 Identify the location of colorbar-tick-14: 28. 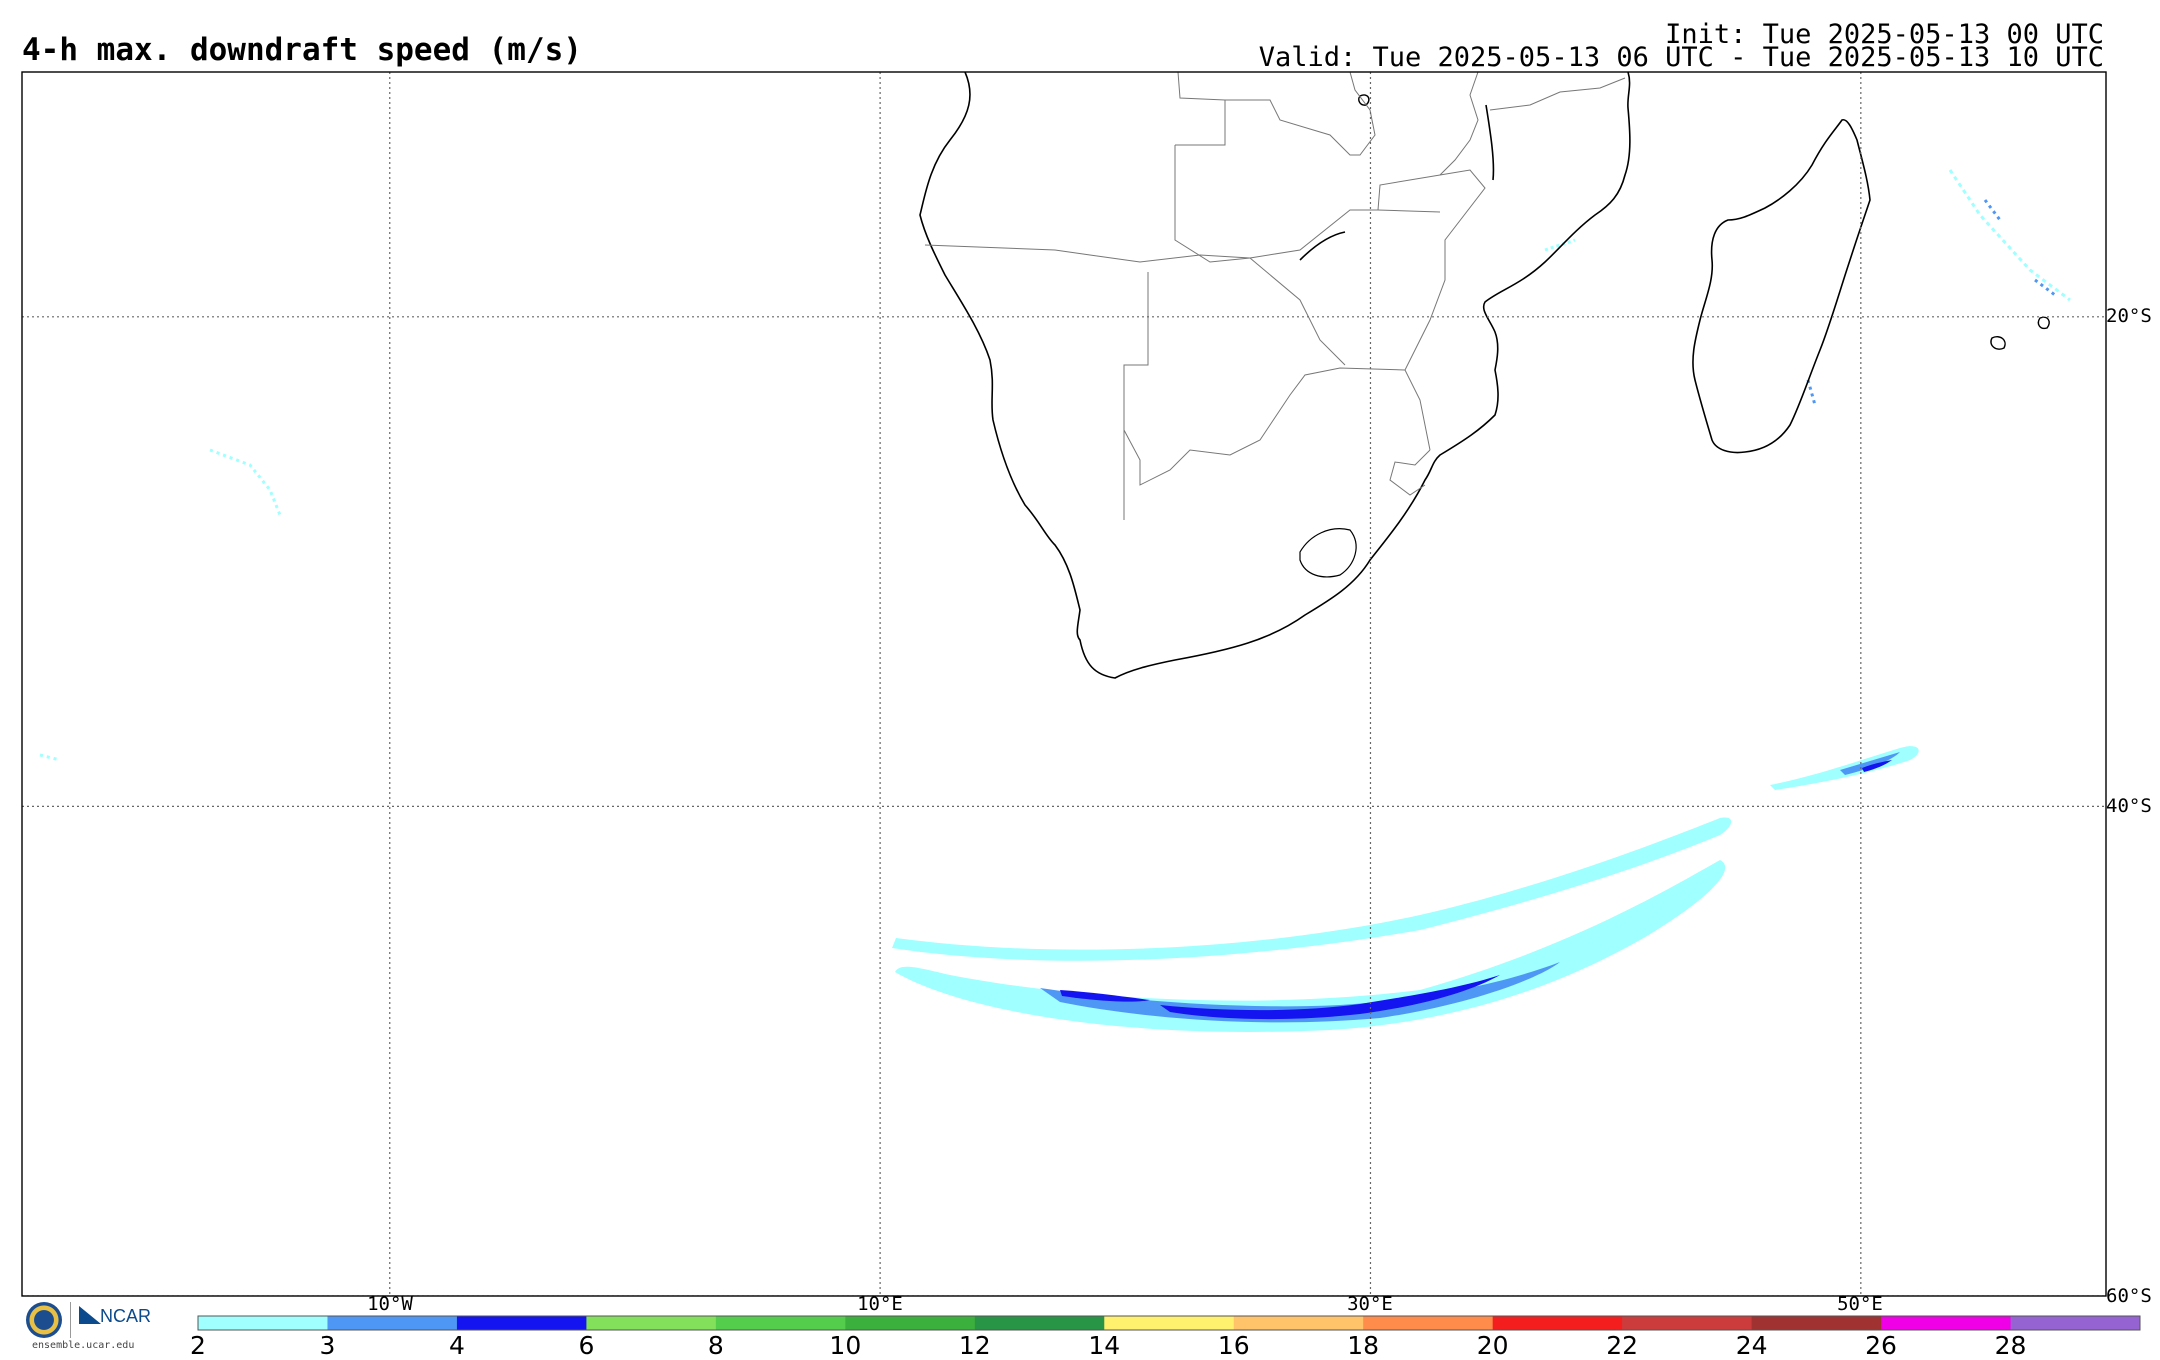
(2010, 1345).